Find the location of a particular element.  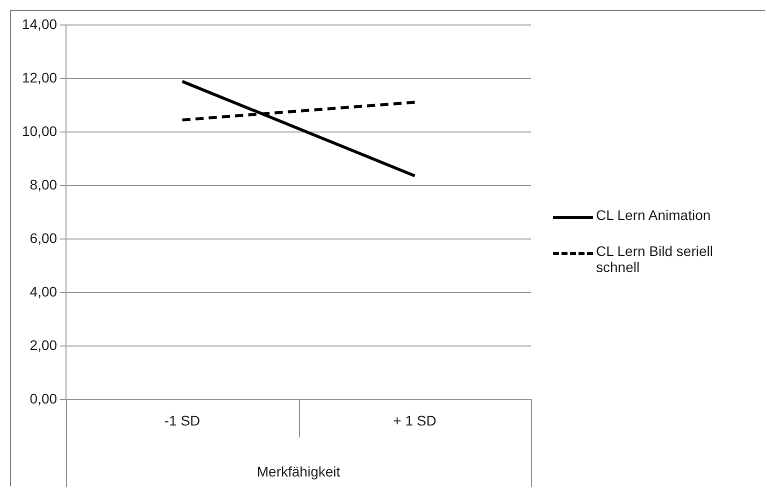

x-axis-title: Merkfähigkeit is located at coordinates (298, 471).